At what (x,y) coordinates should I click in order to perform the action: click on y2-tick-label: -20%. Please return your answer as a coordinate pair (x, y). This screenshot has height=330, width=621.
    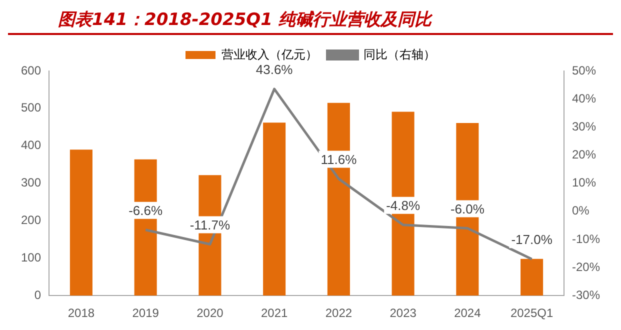
    Looking at the image, I should click on (586, 267).